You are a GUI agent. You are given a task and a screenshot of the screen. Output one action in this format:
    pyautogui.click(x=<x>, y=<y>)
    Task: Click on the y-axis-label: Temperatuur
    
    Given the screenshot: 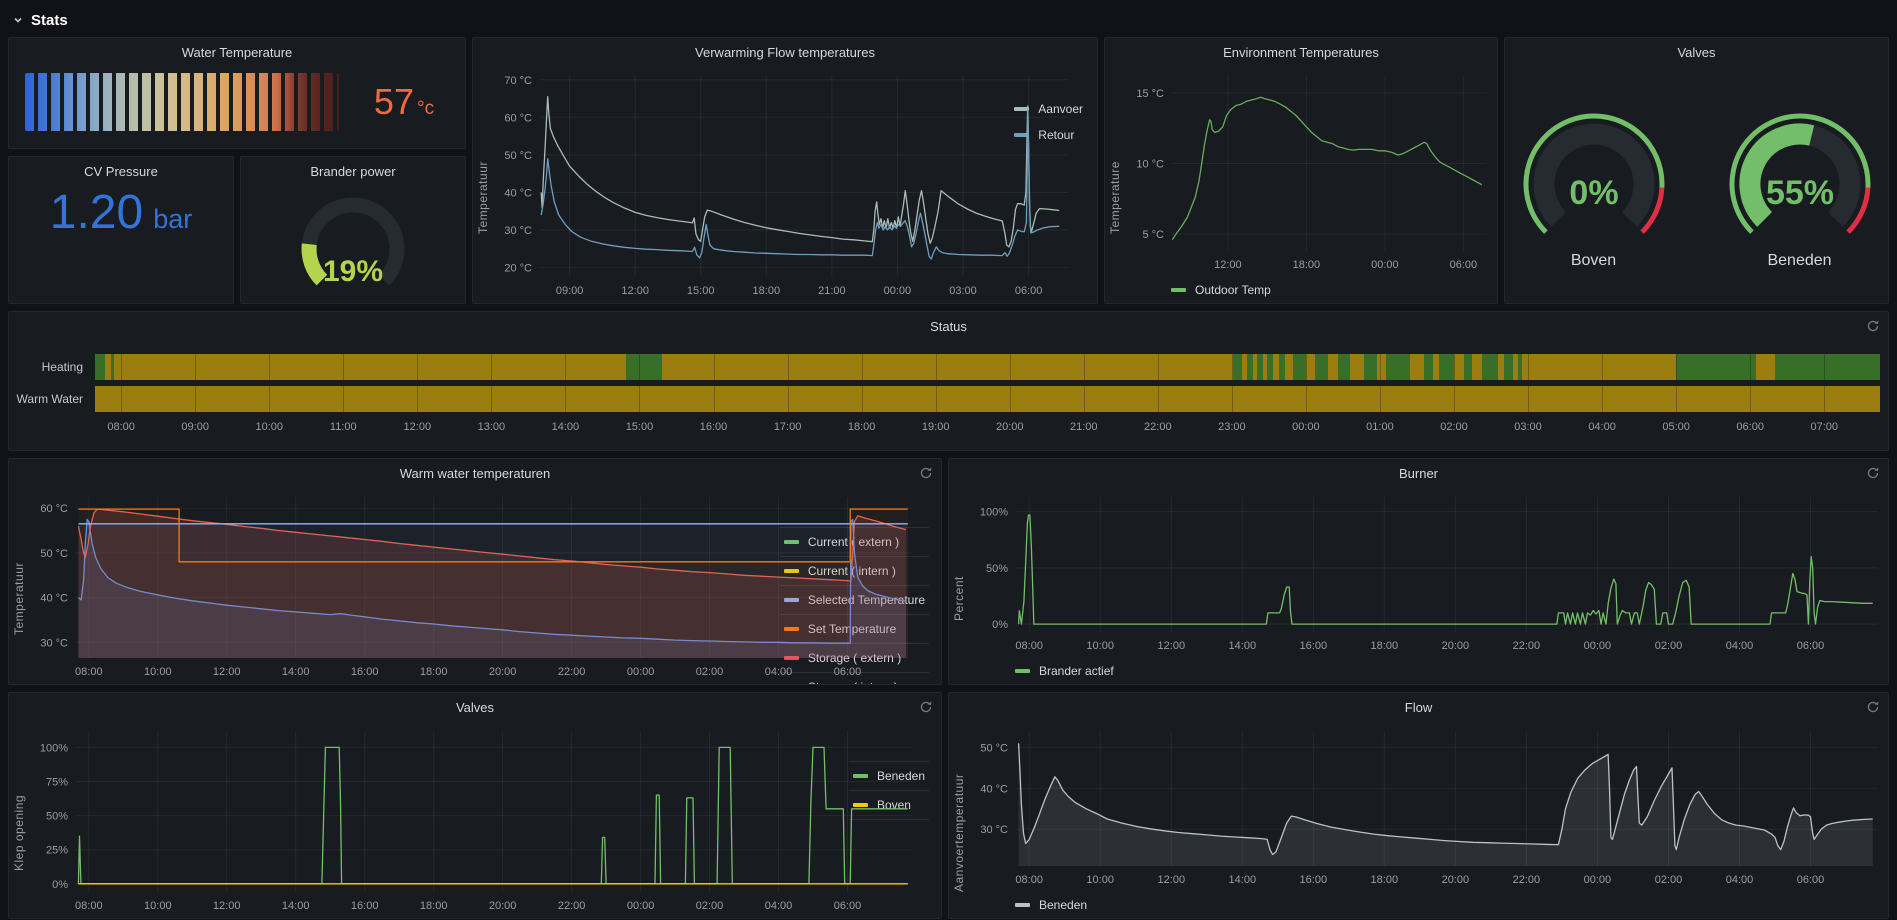 What is the action you would take?
    pyautogui.click(x=483, y=197)
    